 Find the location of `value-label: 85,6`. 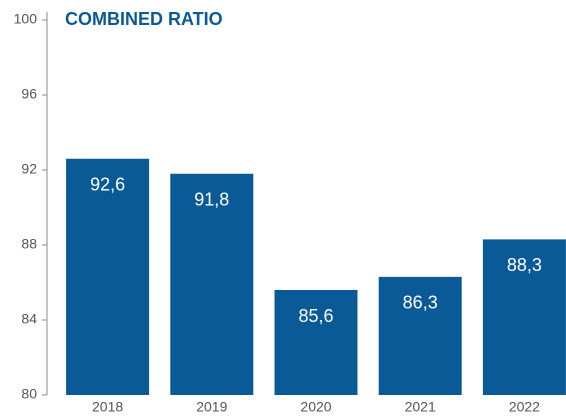

value-label: 85,6 is located at coordinates (315, 316).